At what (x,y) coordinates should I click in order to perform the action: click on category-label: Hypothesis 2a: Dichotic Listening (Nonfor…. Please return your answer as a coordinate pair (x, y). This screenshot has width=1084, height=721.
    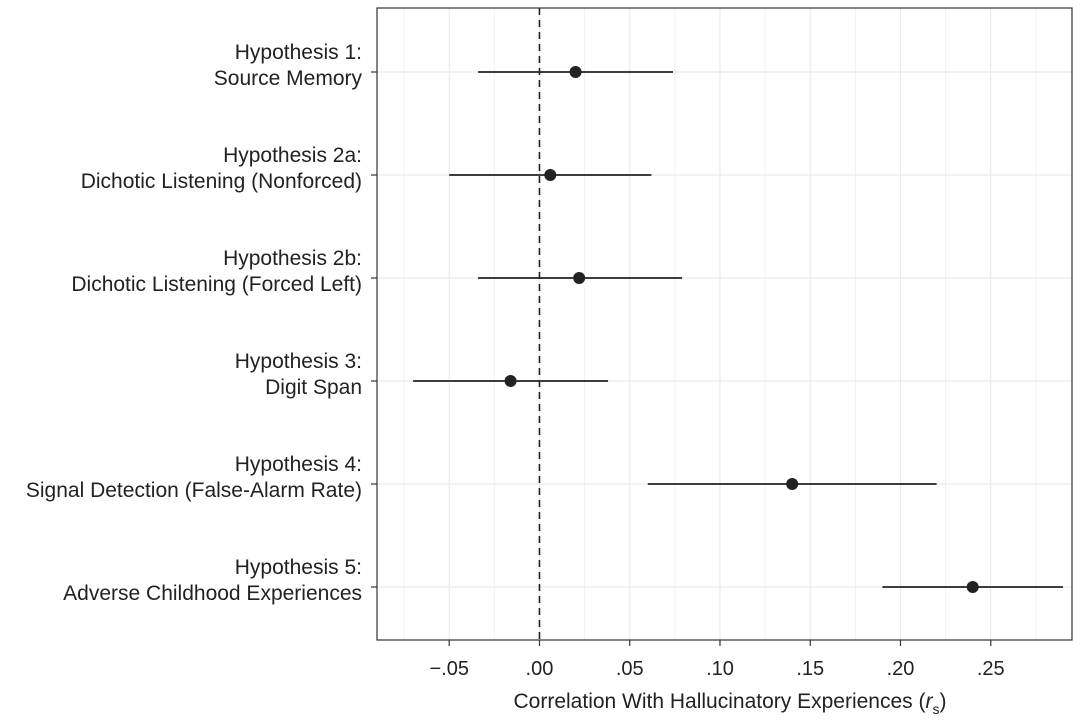
    Looking at the image, I should click on (221, 169).